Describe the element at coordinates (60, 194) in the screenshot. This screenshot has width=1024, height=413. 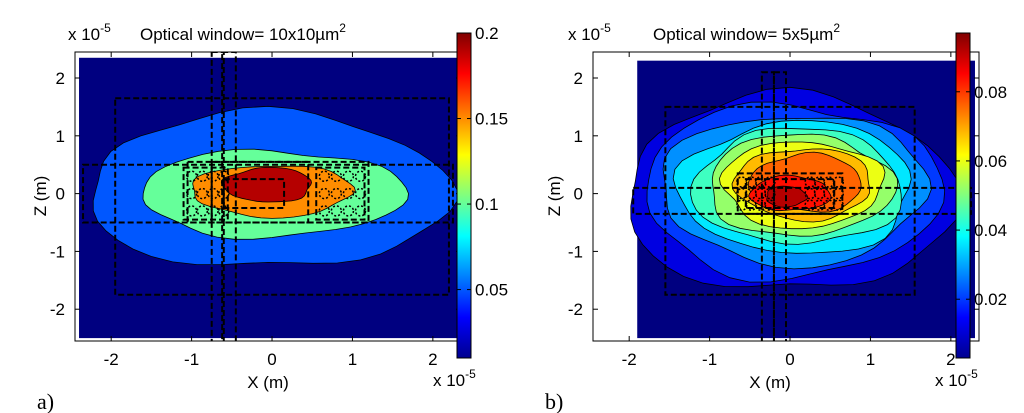
I see `panel-a-y-tick-label-2: 0` at that location.